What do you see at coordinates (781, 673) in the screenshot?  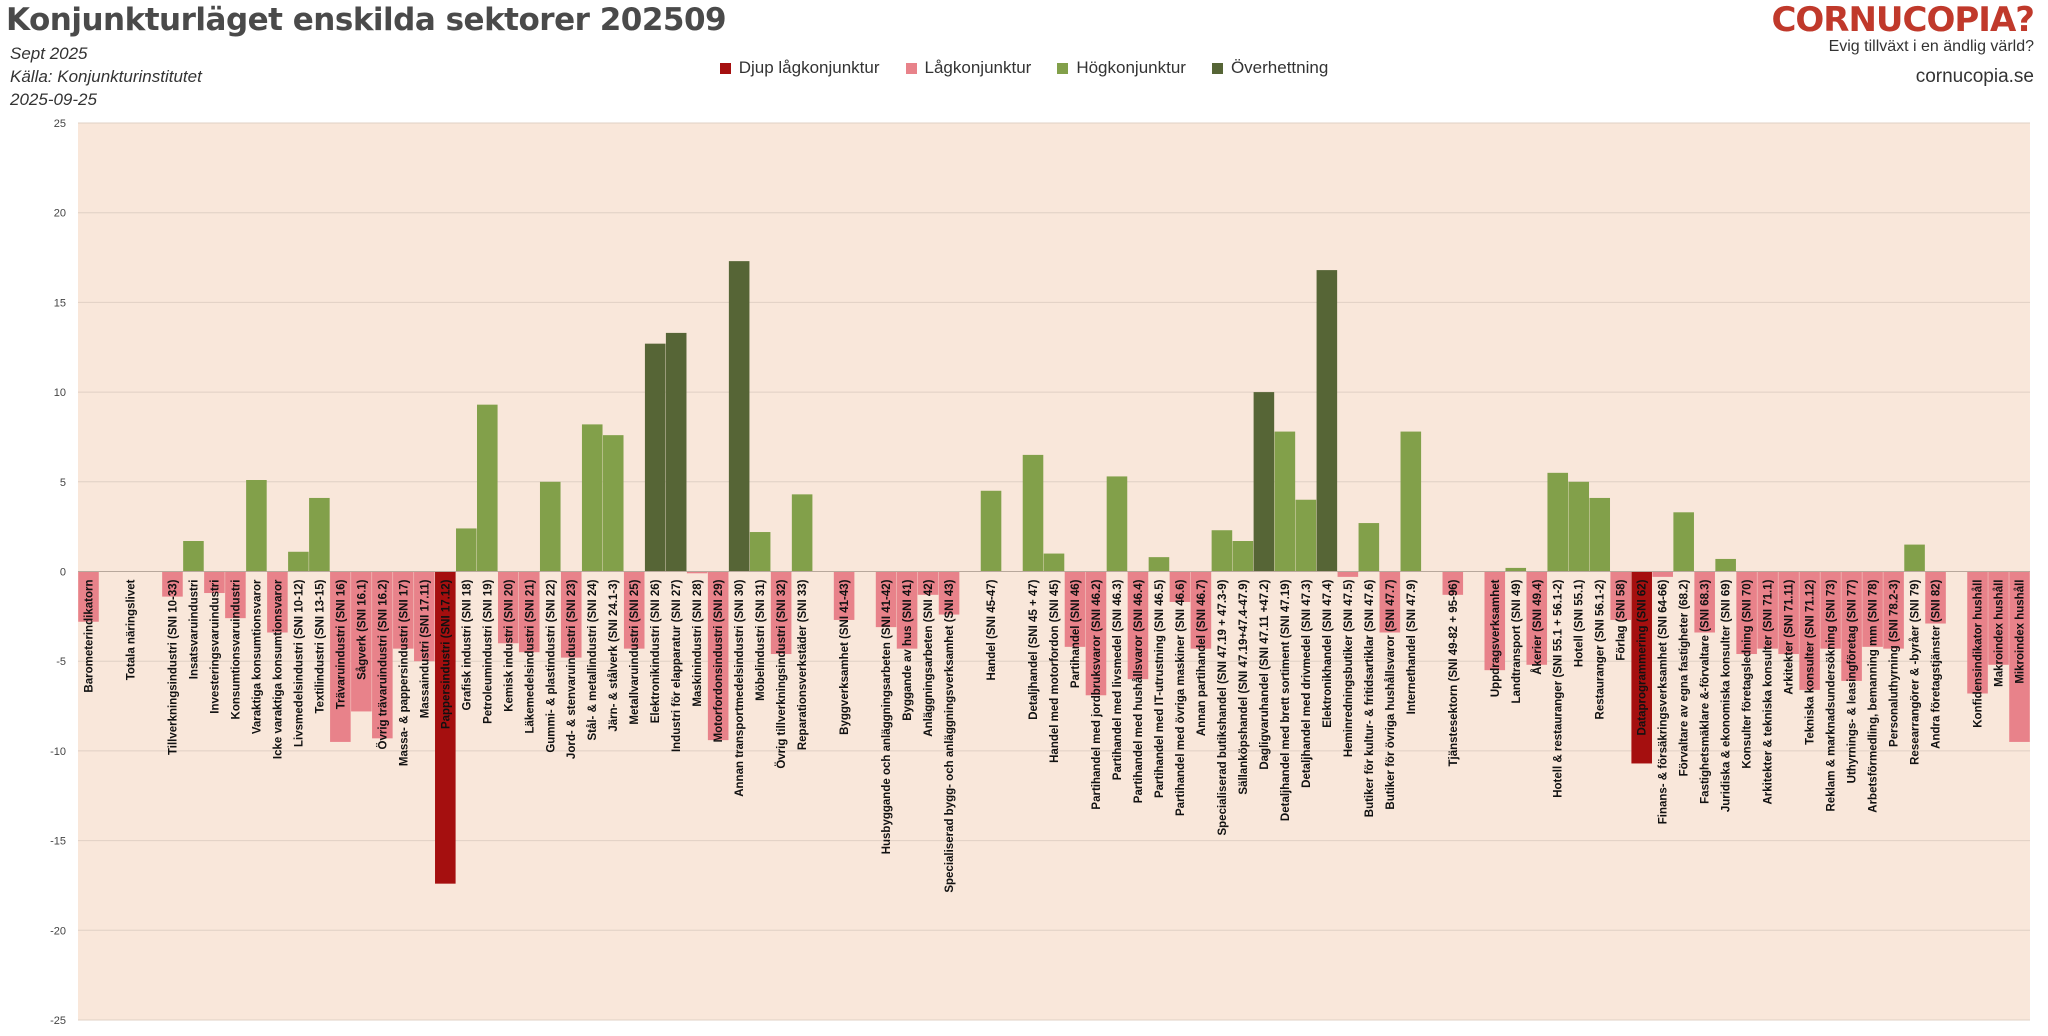 I see `x-tick-label: Övrig tillverkningsindustri (SNI 32)` at bounding box center [781, 673].